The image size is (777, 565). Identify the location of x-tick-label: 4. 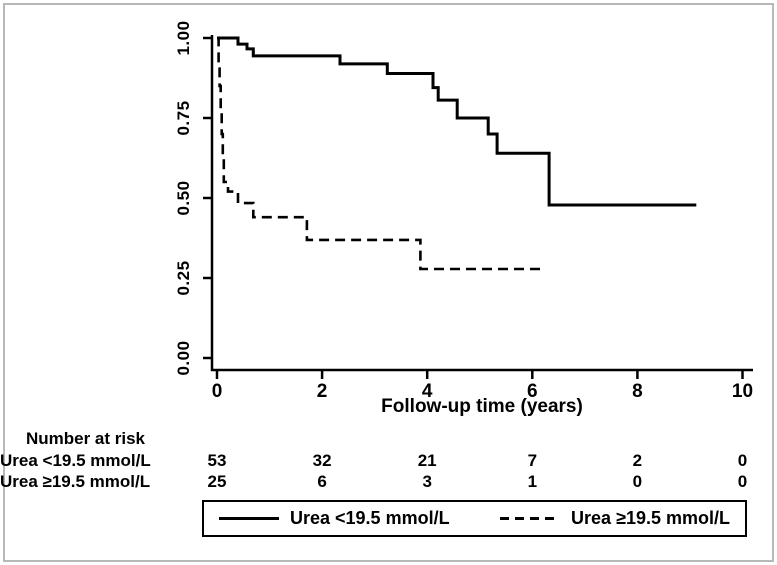
(427, 391).